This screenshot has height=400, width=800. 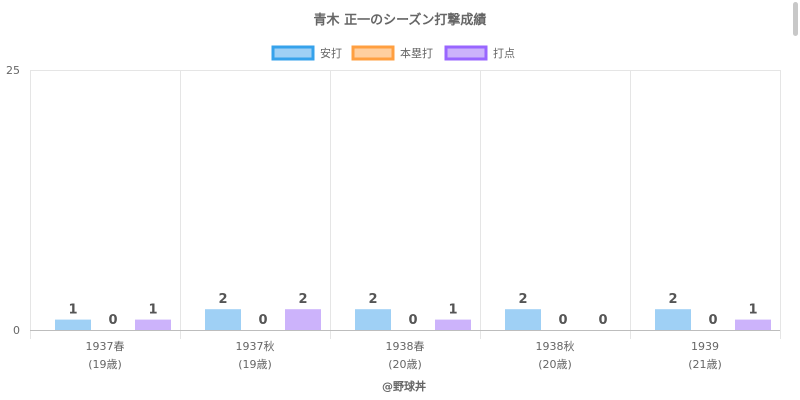 I want to click on legend-item: 安打, so click(x=306, y=53).